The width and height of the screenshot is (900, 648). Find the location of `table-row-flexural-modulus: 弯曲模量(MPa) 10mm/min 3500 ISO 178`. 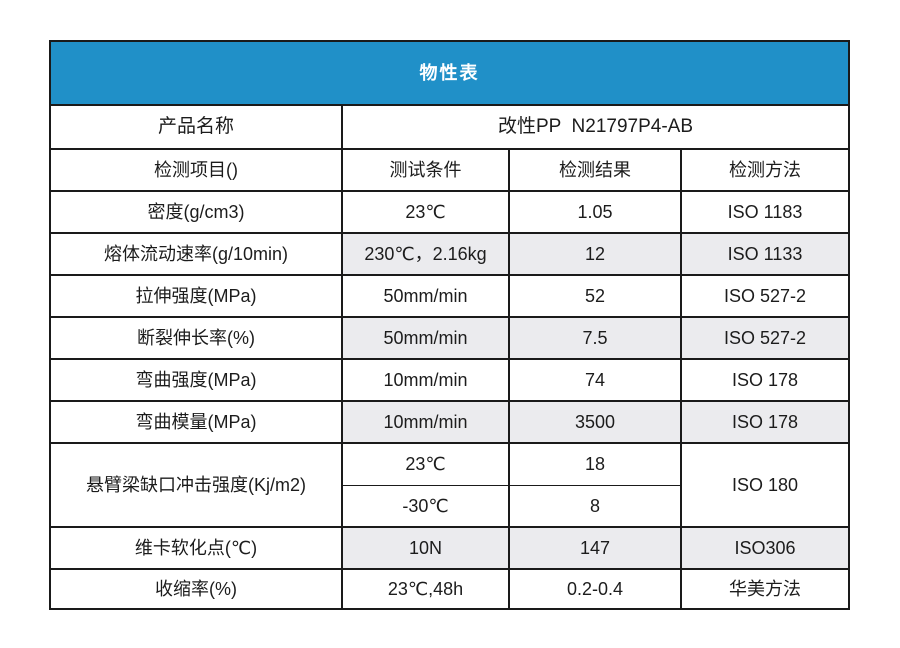

table-row-flexural-modulus: 弯曲模量(MPa) 10mm/min 3500 ISO 178 is located at coordinates (449, 422).